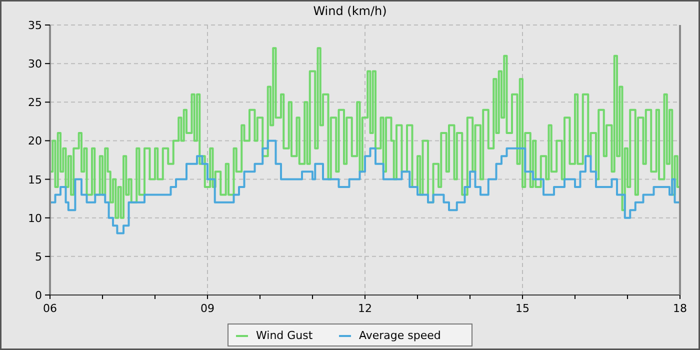 The width and height of the screenshot is (700, 350). I want to click on x-tick-label: 18, so click(680, 308).